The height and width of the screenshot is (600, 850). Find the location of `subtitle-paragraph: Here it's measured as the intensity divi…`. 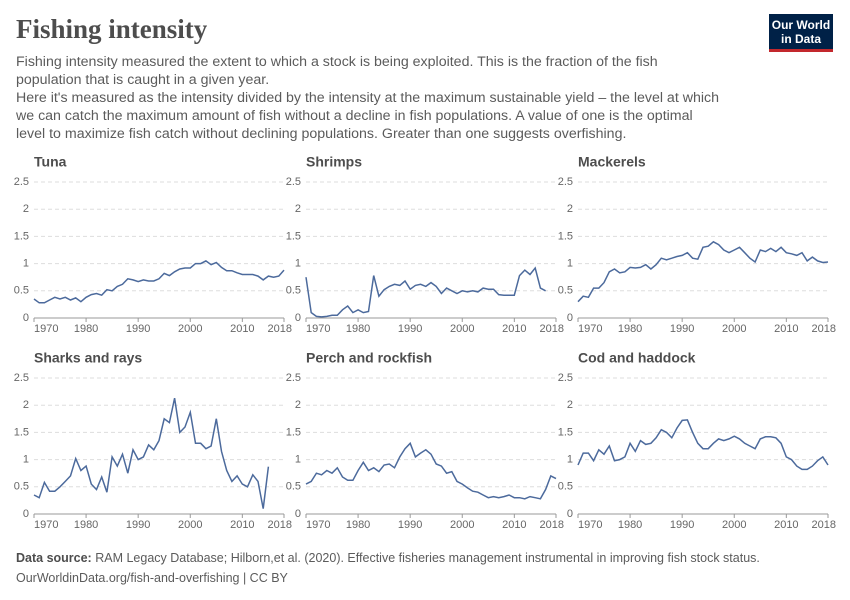

subtitle-paragraph: Here it's measured as the intensity divi… is located at coordinates (367, 116).